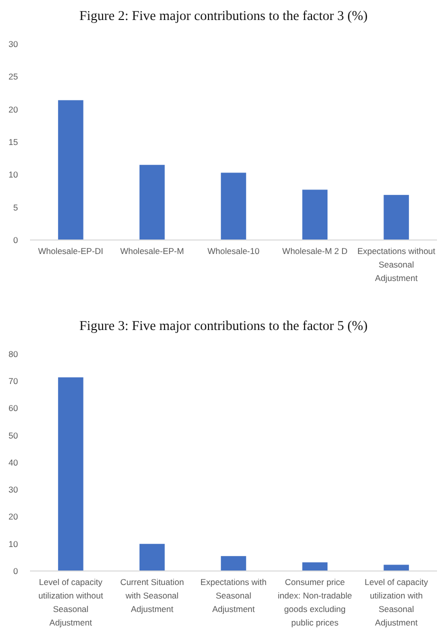  Describe the element at coordinates (13, 381) in the screenshot. I see `y-tick-label: 70` at that location.